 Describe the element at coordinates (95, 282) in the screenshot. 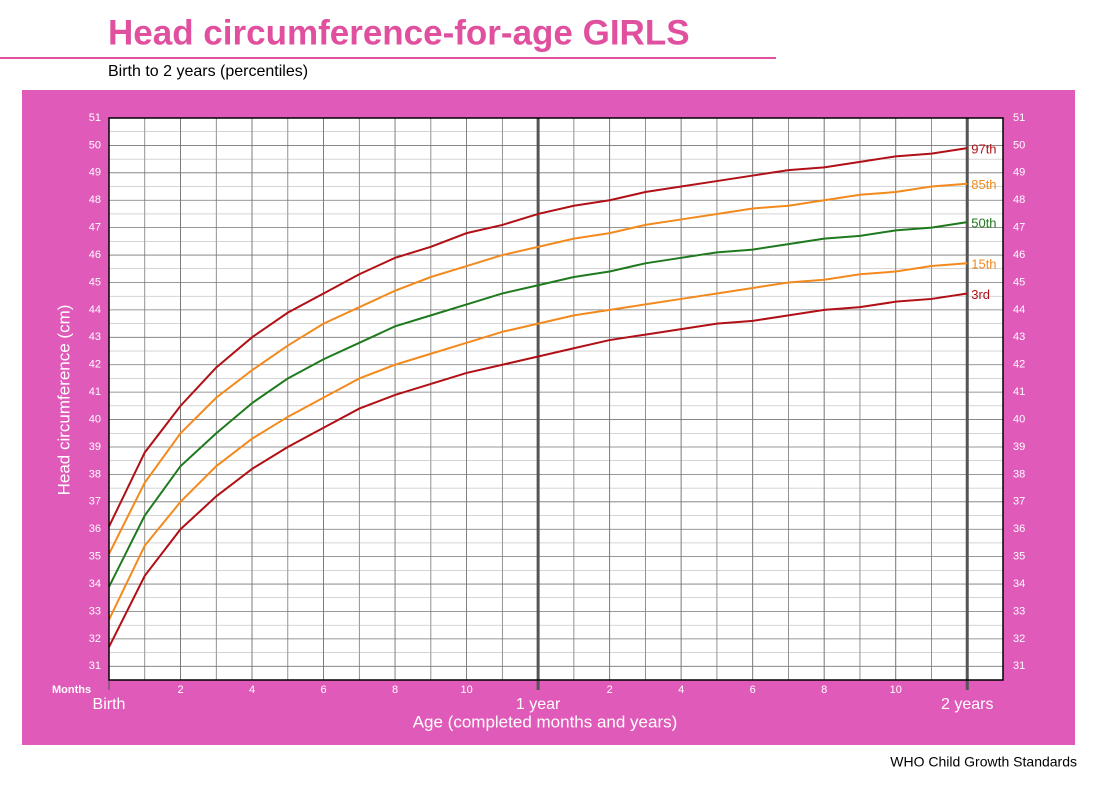

I see `y-tick-label: 45` at that location.